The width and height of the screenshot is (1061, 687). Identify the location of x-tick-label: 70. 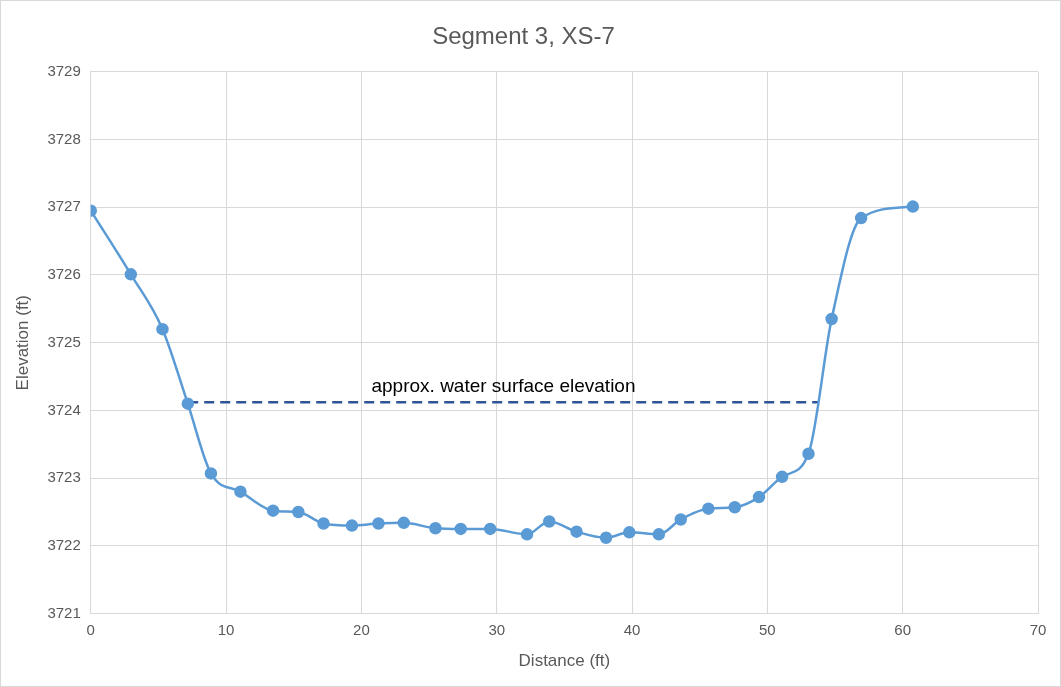
(1038, 629).